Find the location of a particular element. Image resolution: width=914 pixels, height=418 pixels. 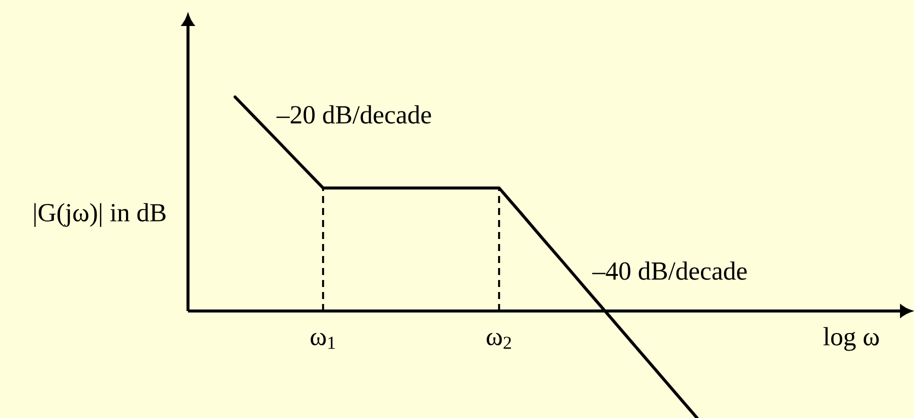

annotation: –20 dB/decade is located at coordinates (353, 114).